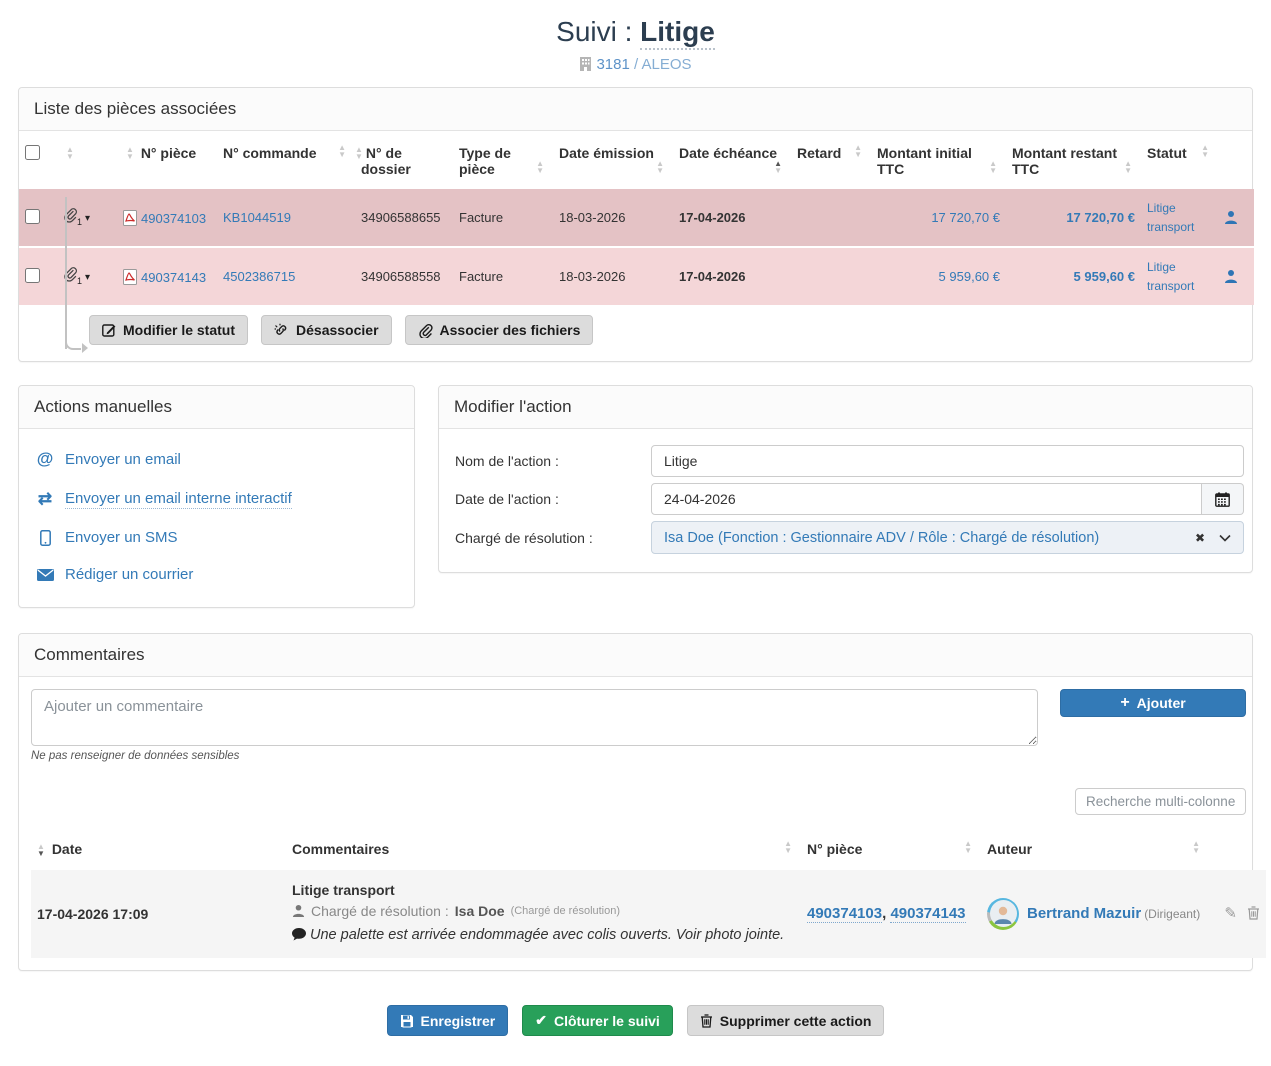 This screenshot has height=1066, width=1271. What do you see at coordinates (45, 459) in the screenshot?
I see `at-icon: @` at bounding box center [45, 459].